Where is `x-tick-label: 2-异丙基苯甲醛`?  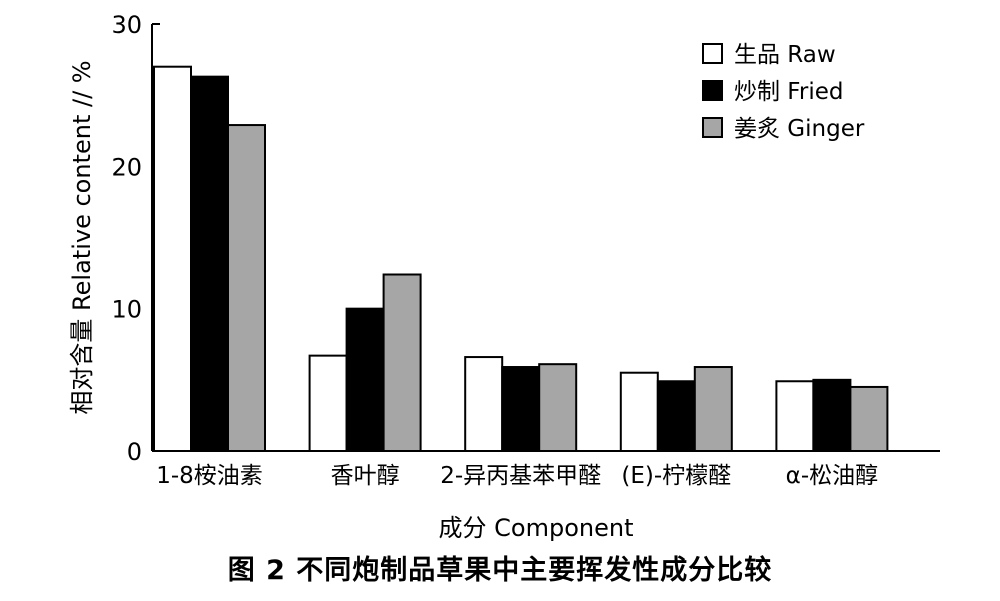 x-tick-label: 2-异丙基苯甲醛 is located at coordinates (520, 476).